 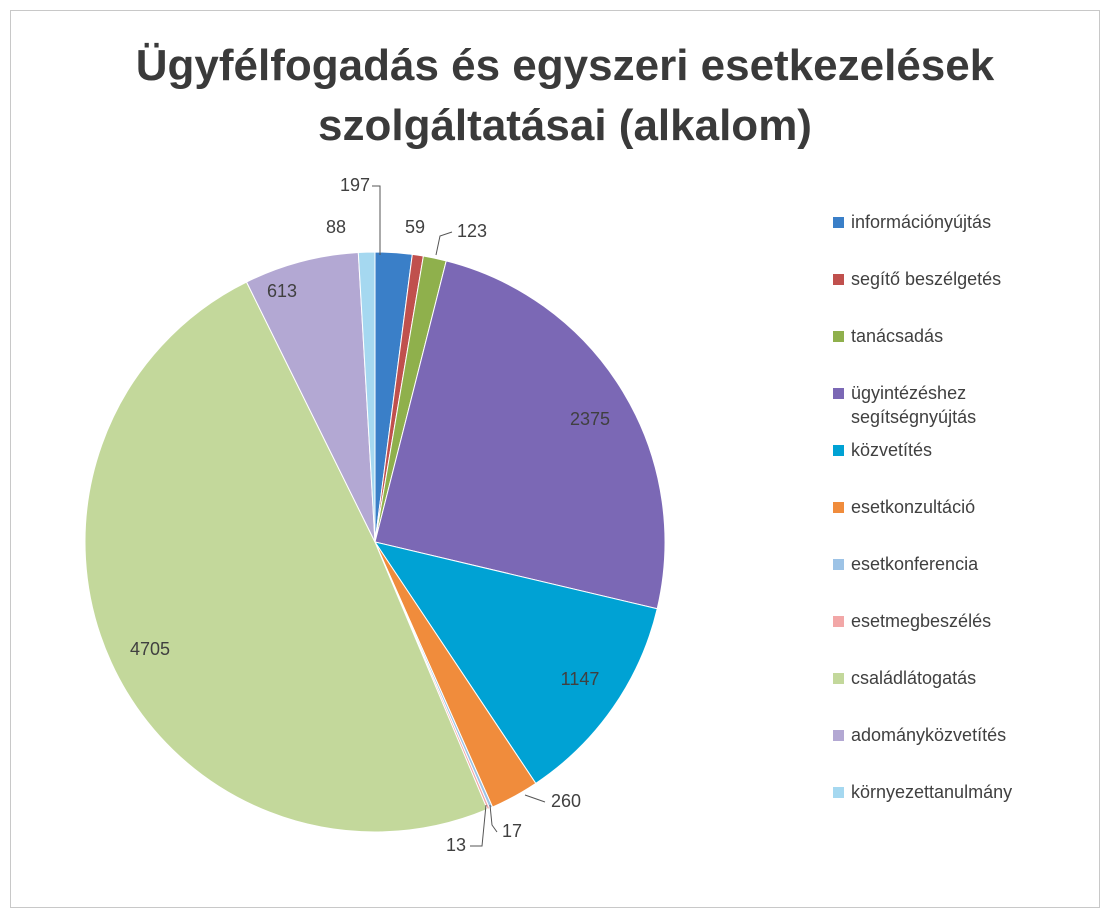 I want to click on legend-label: esetkonferencia, so click(x=915, y=564).